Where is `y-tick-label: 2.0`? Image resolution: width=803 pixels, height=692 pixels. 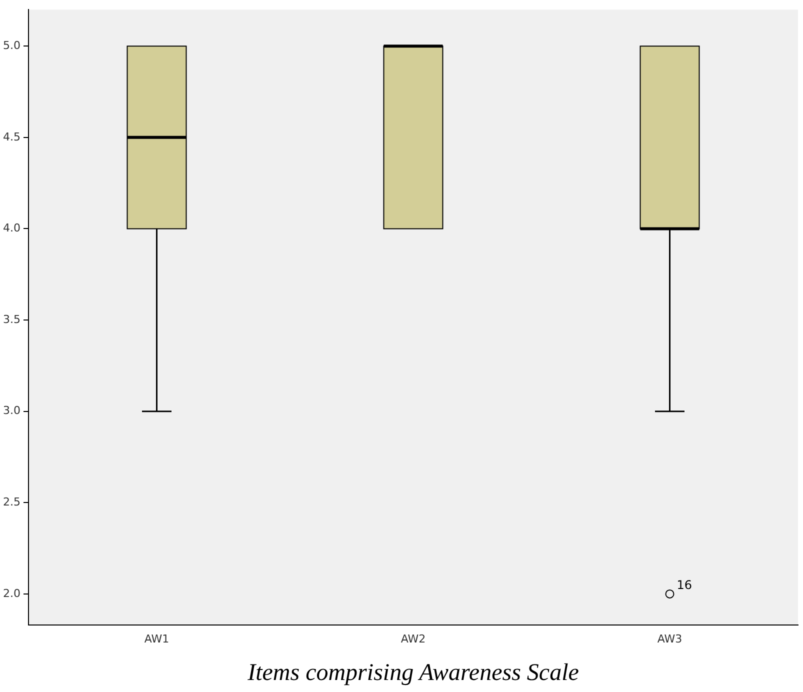
y-tick-label: 2.0 is located at coordinates (11, 593).